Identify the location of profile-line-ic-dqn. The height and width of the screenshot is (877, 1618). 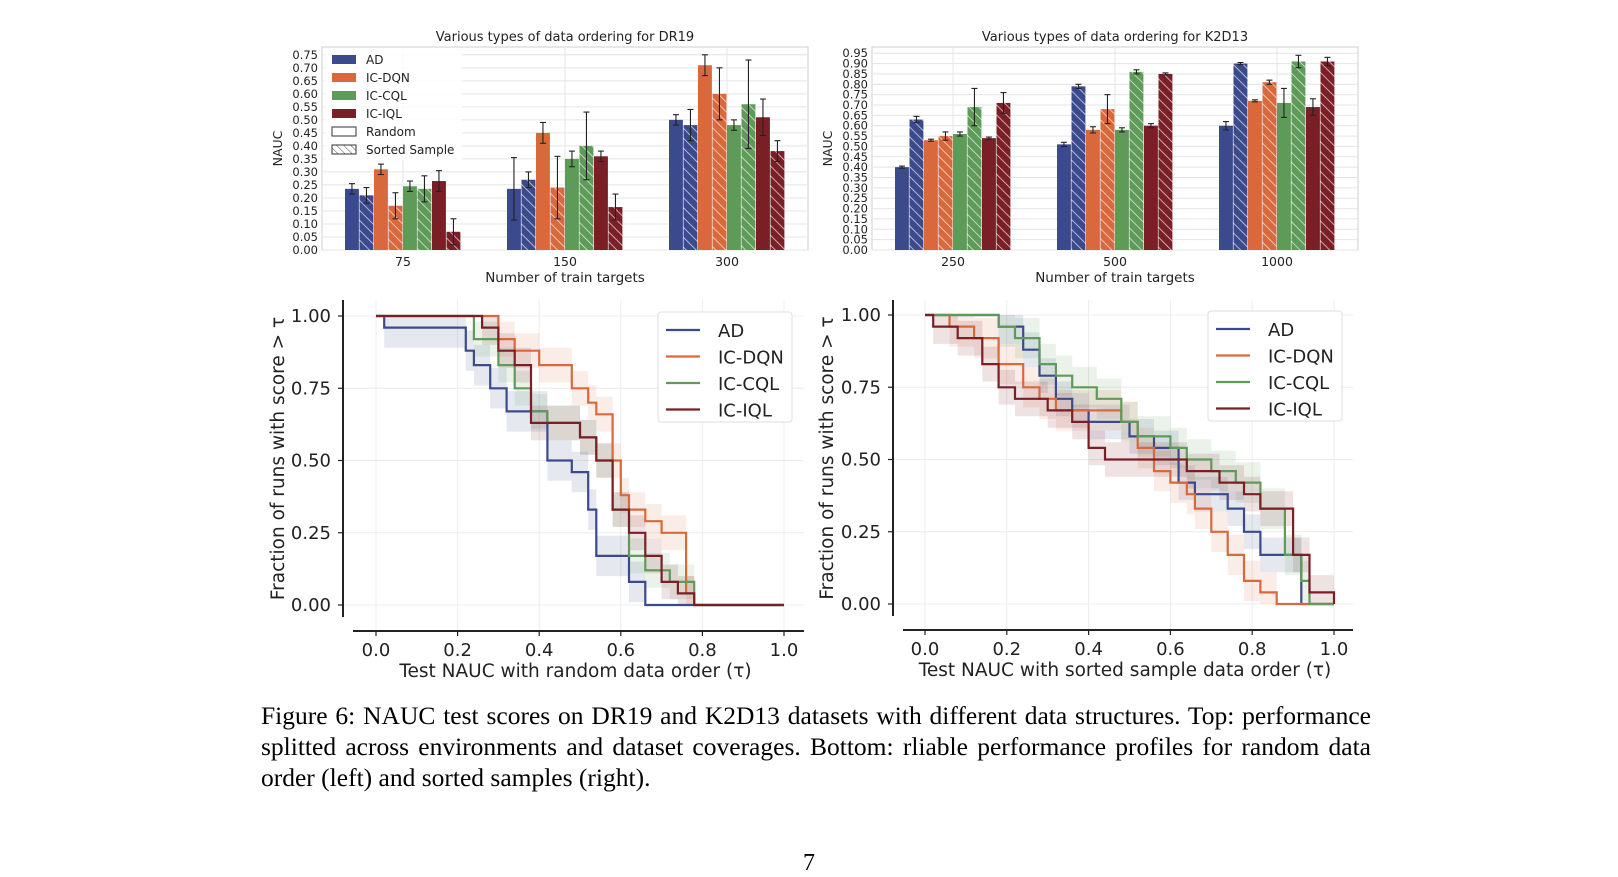
(1129, 459).